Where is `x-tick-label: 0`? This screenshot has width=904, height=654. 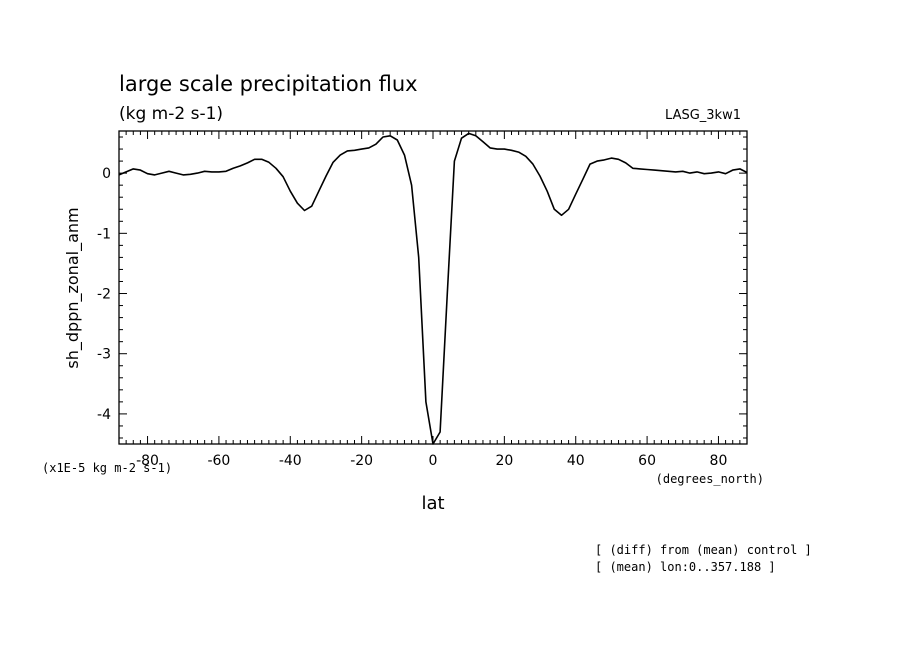 x-tick-label: 0 is located at coordinates (433, 461).